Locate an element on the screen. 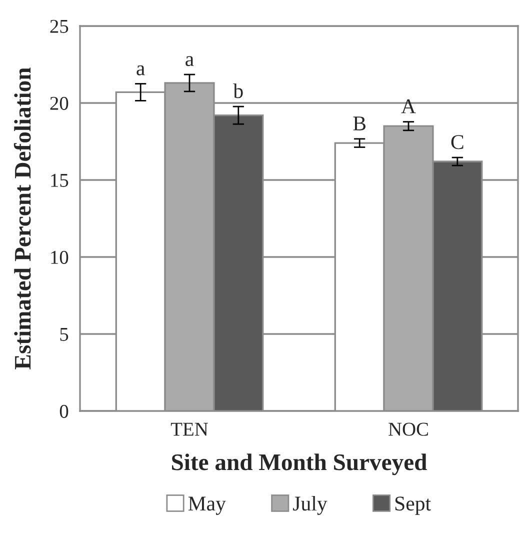  data-label: B is located at coordinates (359, 123).